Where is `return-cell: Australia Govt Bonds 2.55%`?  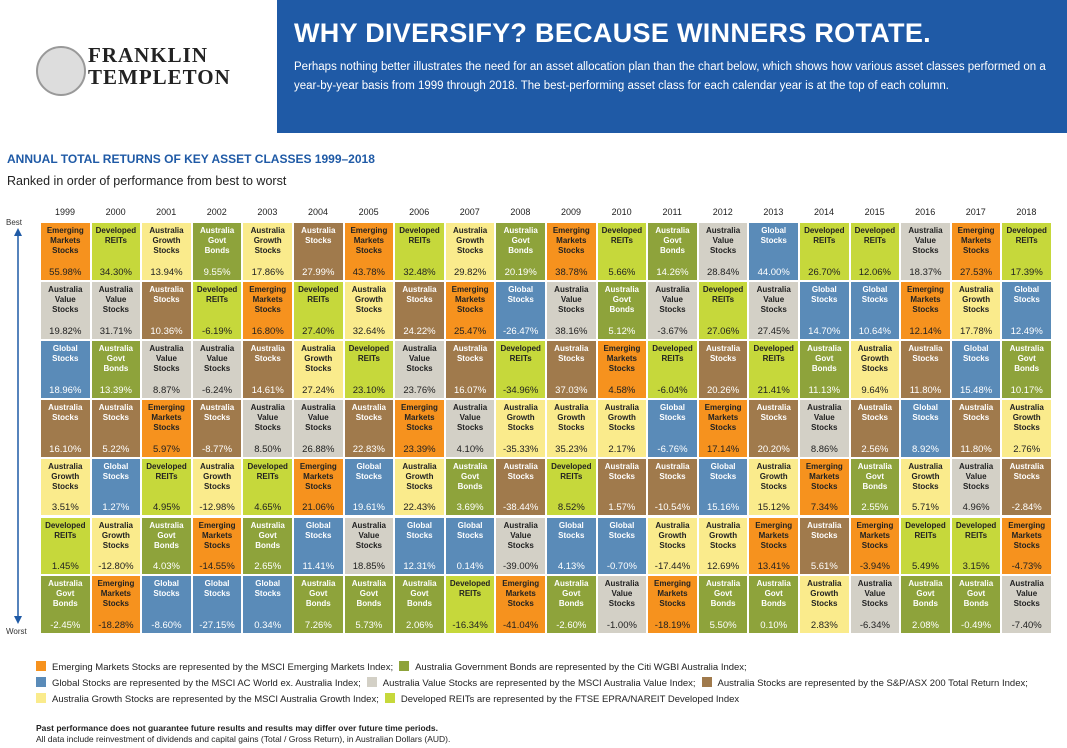
return-cell: Australia Govt Bonds 2.55% is located at coordinates (875, 487).